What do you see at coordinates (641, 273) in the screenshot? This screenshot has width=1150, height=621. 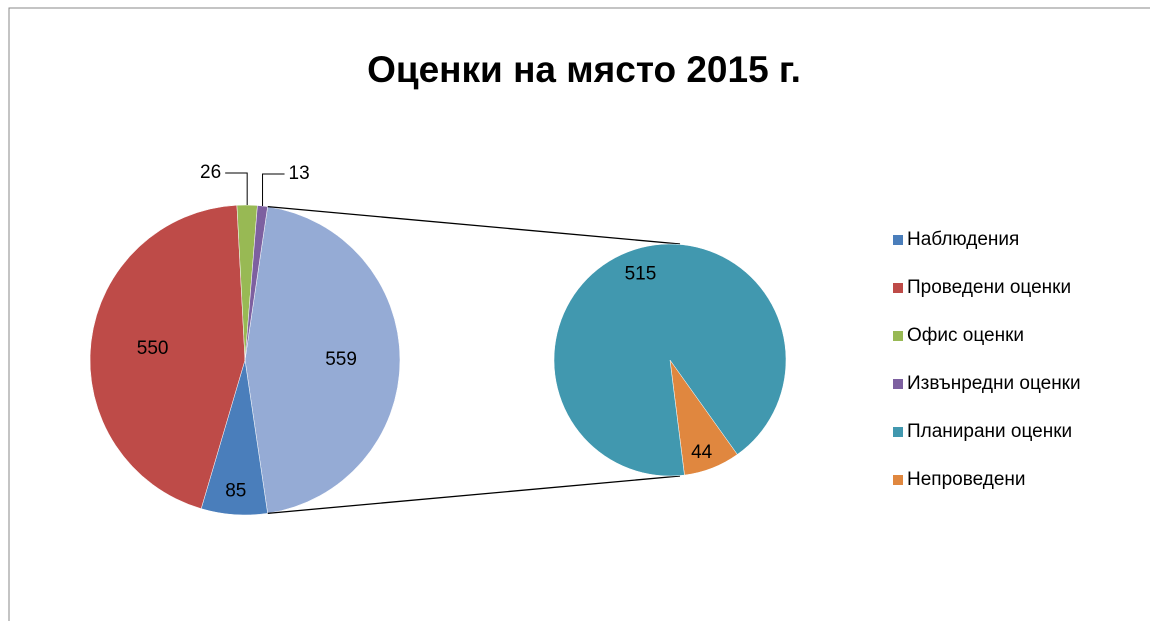 I see `data-label: 515` at bounding box center [641, 273].